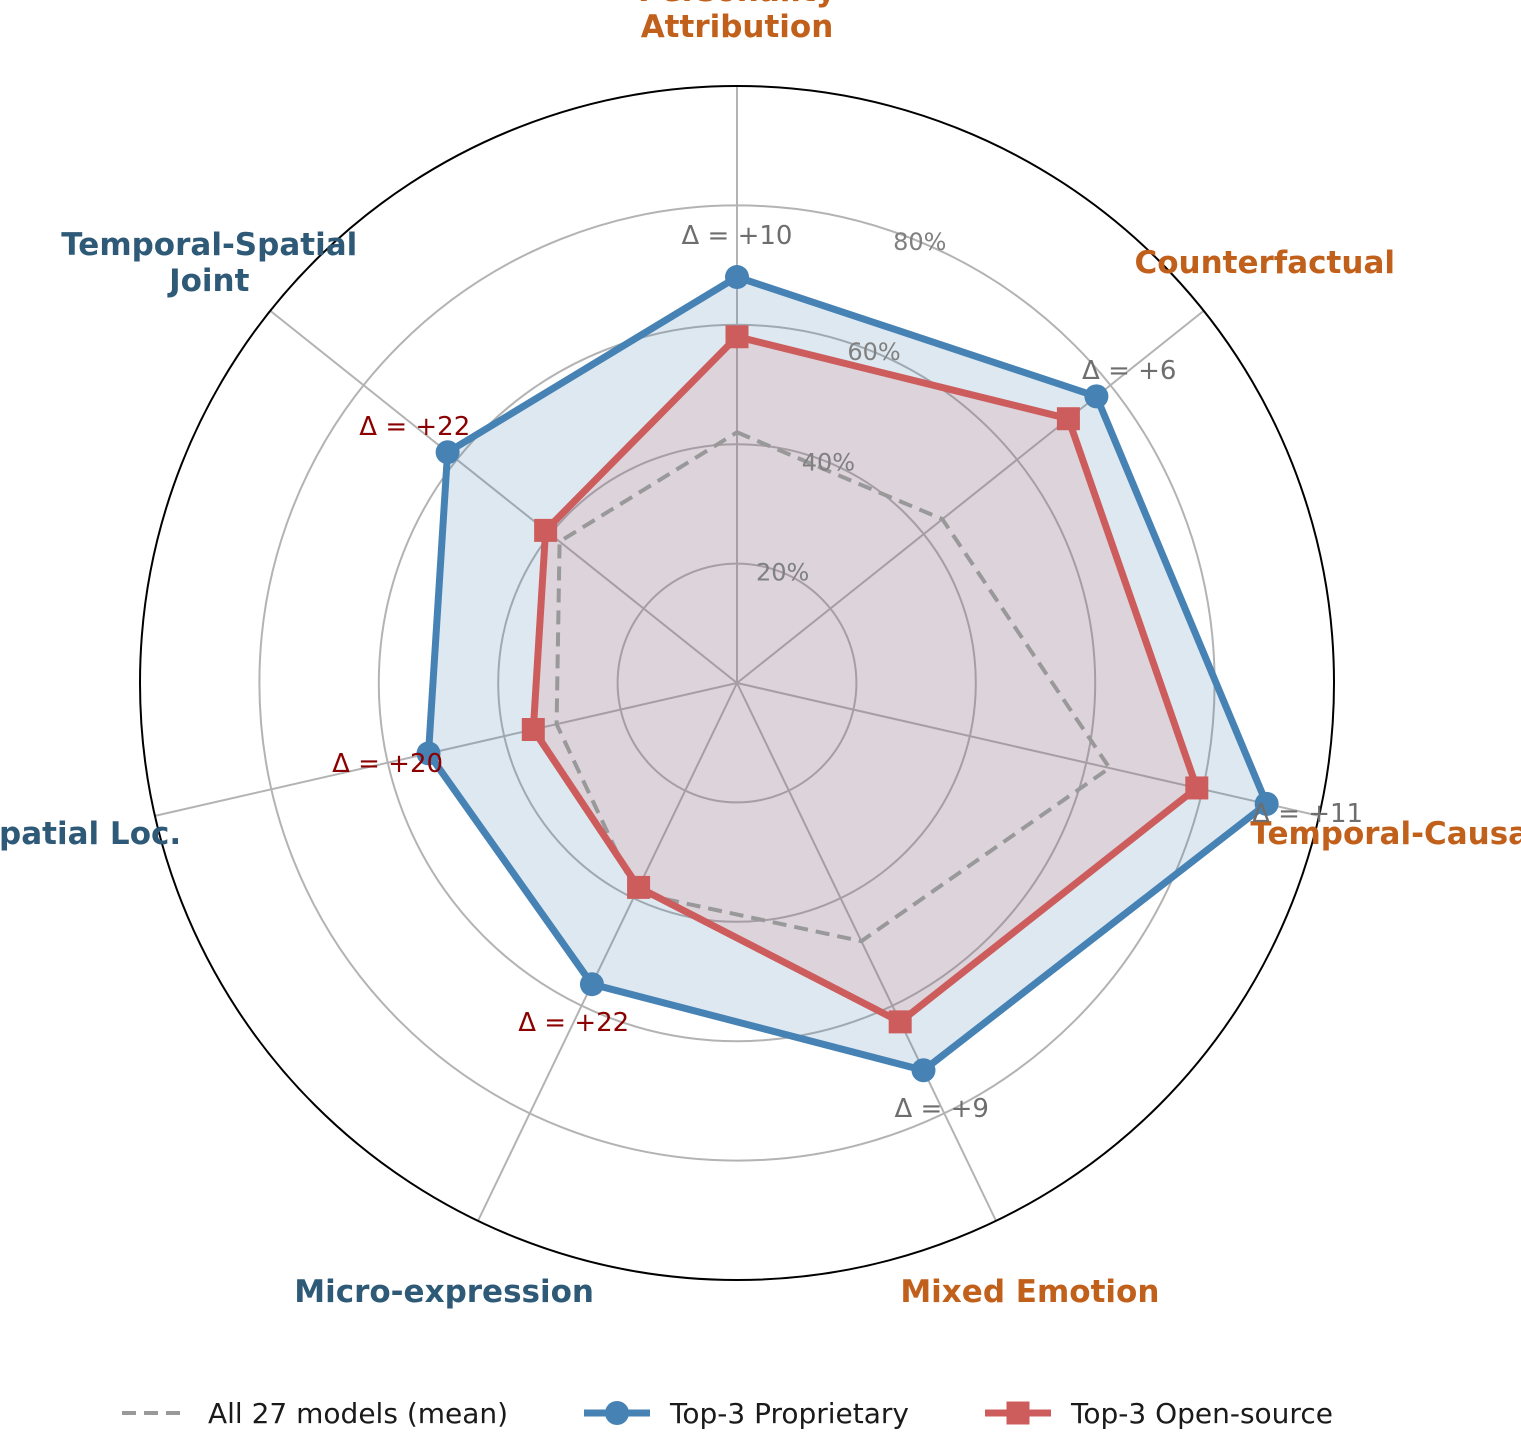 The height and width of the screenshot is (1440, 1521). What do you see at coordinates (208, 281) in the screenshot?
I see `axis-label-line: Joint` at bounding box center [208, 281].